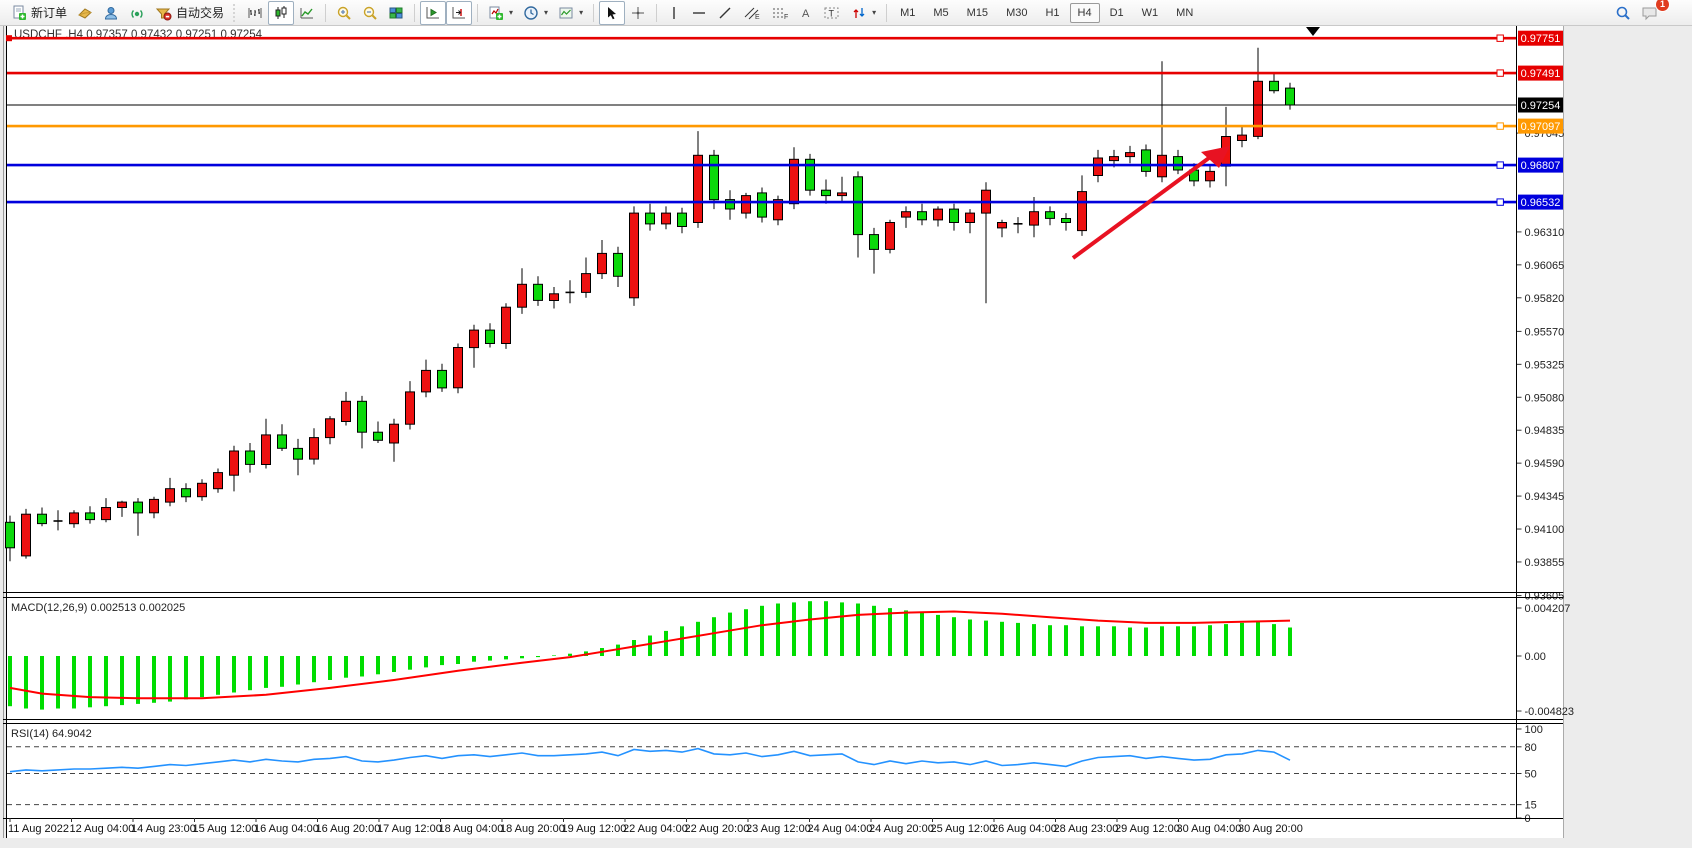 The height and width of the screenshot is (848, 1692). I want to click on price-tick-label: 0.95325, so click(1545, 365).